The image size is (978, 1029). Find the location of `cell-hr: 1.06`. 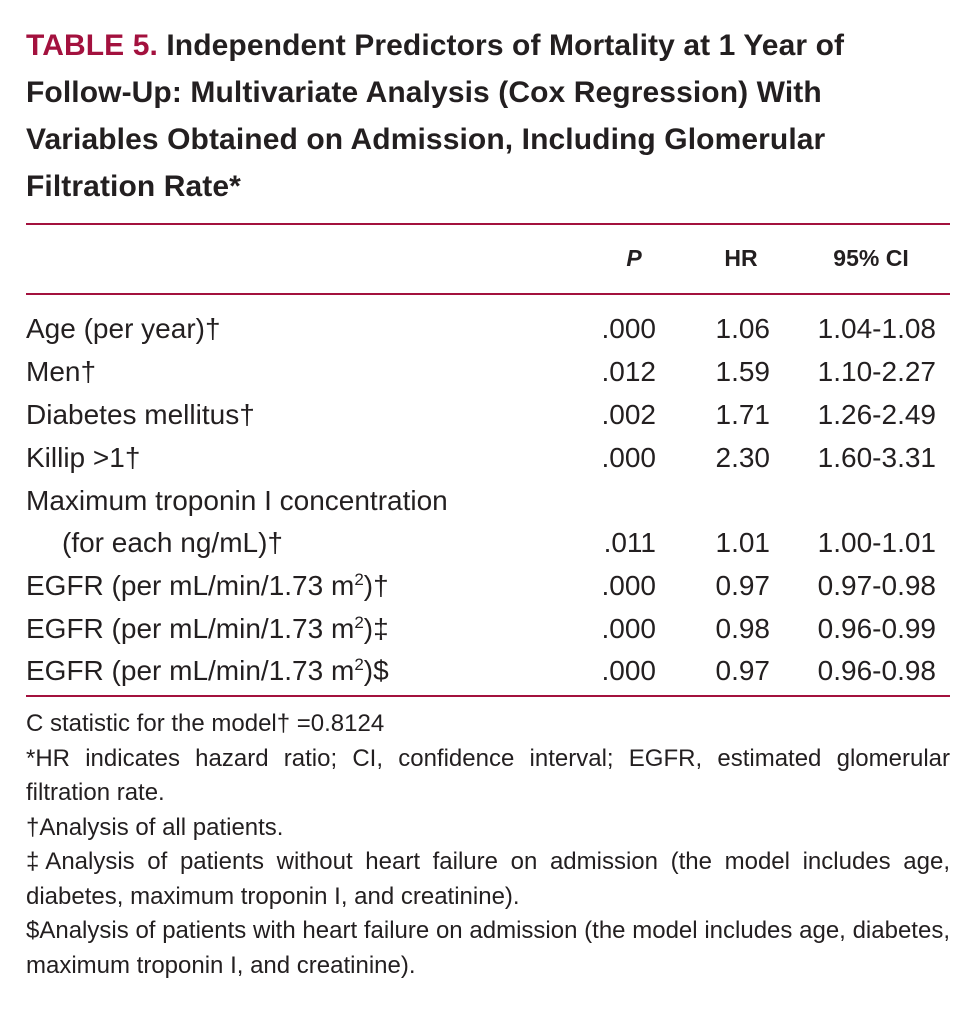

cell-hr: 1.06 is located at coordinates (743, 328).